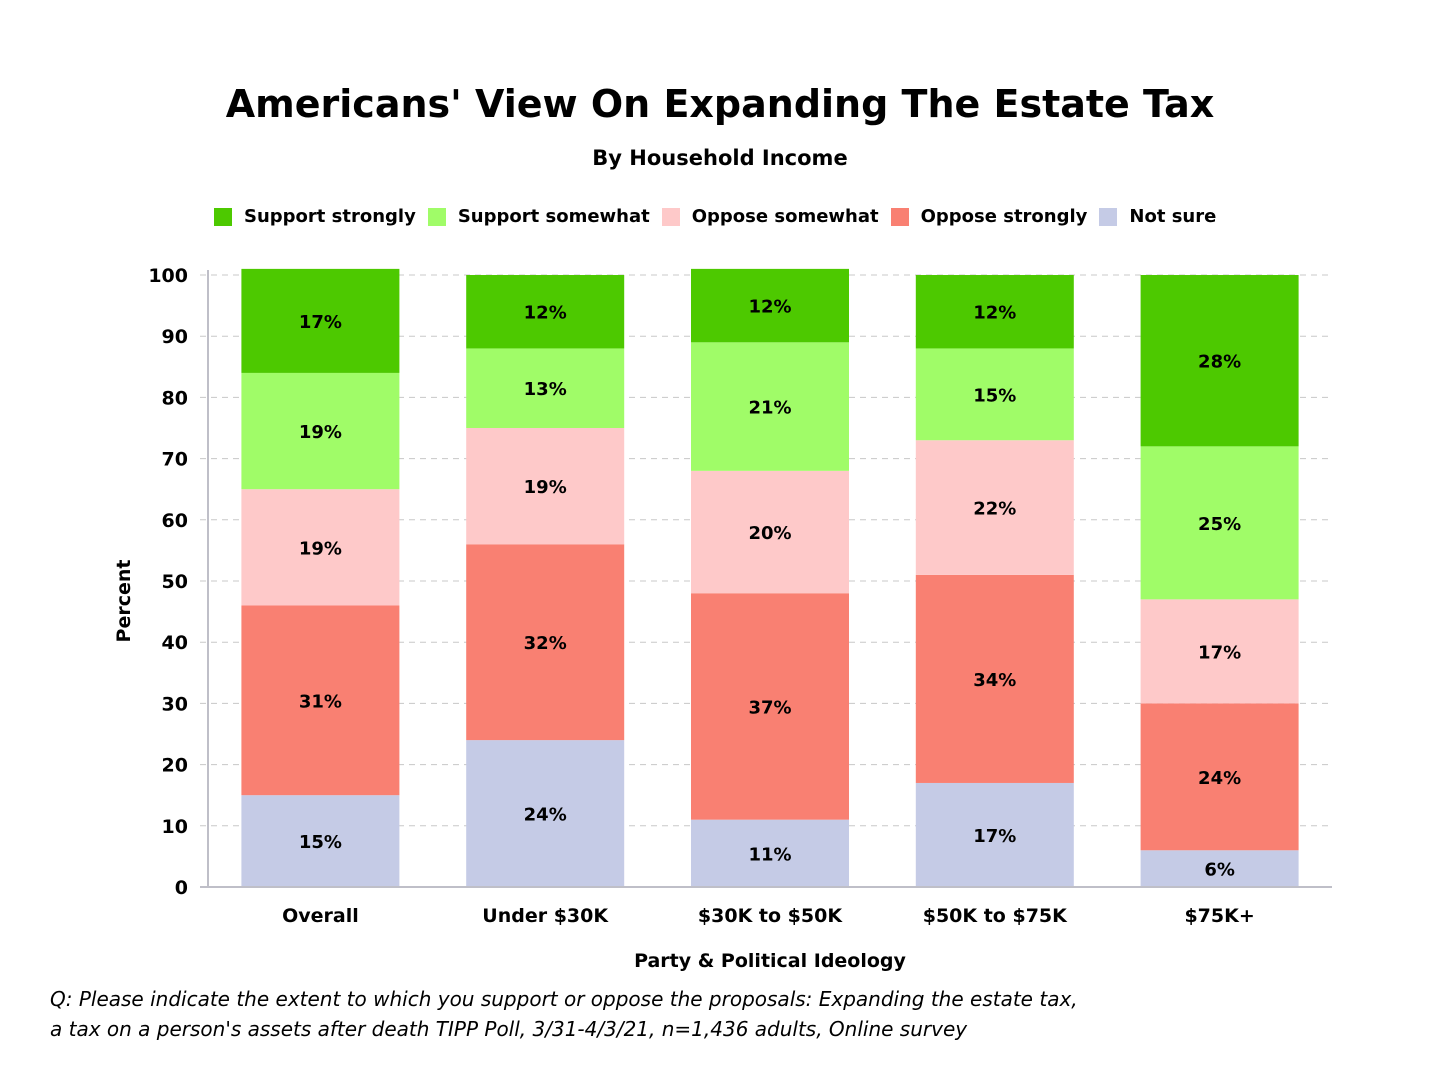 This screenshot has height=1080, width=1440. Describe the element at coordinates (330, 216) in the screenshot. I see `legend-label: Support strongly` at that location.